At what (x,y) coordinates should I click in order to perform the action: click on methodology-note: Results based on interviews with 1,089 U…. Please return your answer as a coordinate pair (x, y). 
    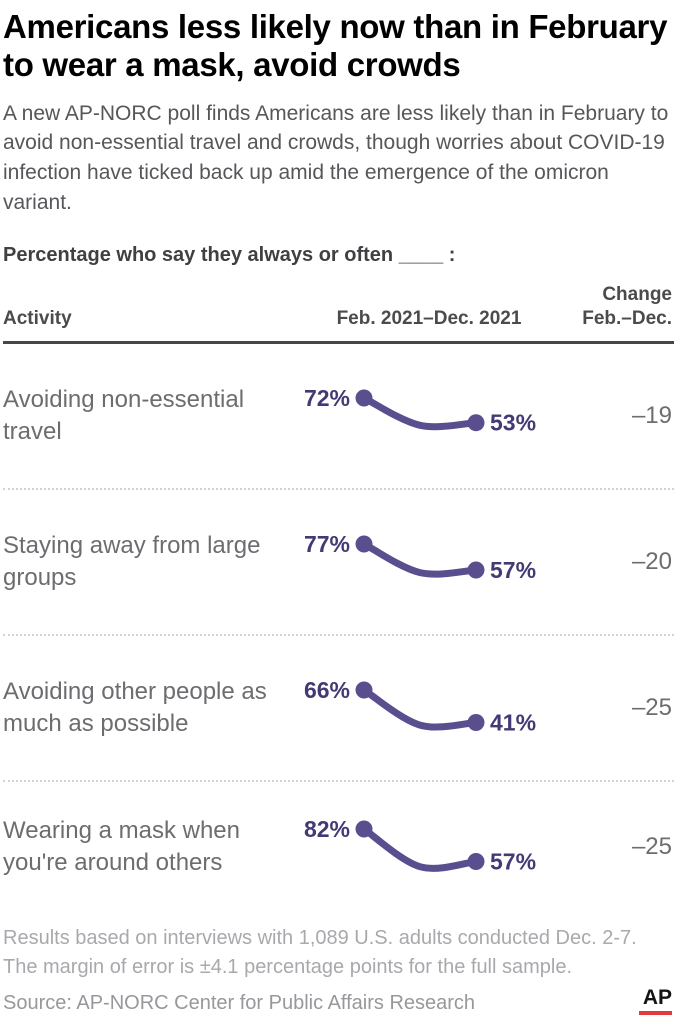
    Looking at the image, I should click on (320, 953).